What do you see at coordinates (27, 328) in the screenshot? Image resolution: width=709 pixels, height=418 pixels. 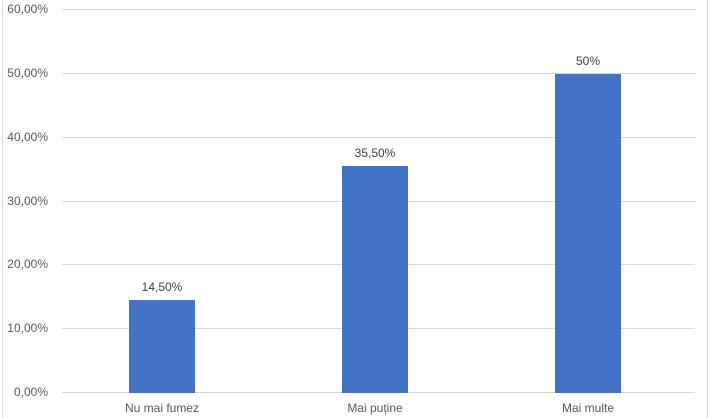 I see `y-axis-tick-label: 10,00%` at bounding box center [27, 328].